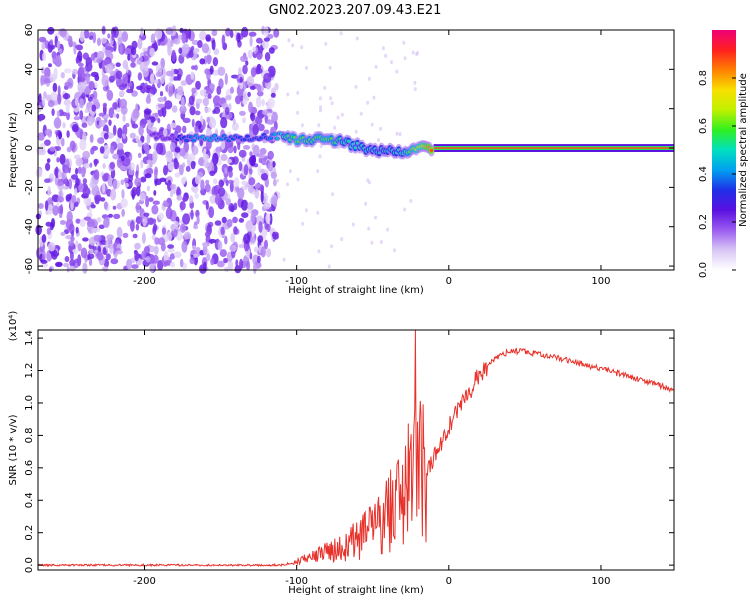 The width and height of the screenshot is (750, 600). Describe the element at coordinates (553, 148) in the screenshot. I see `spectrogram-band-core` at that location.